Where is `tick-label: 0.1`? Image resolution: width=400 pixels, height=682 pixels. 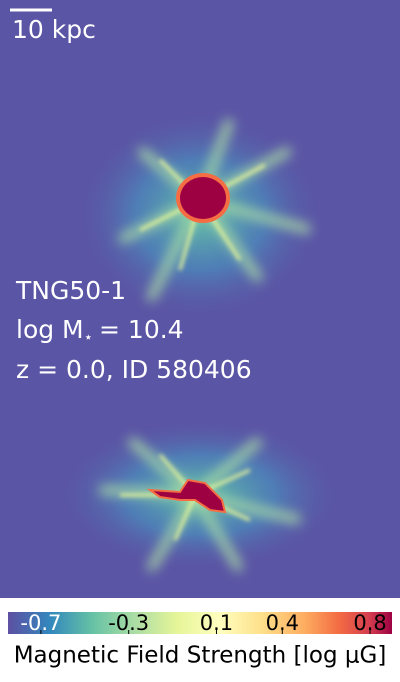 tick-label: 0.1 is located at coordinates (216, 623).